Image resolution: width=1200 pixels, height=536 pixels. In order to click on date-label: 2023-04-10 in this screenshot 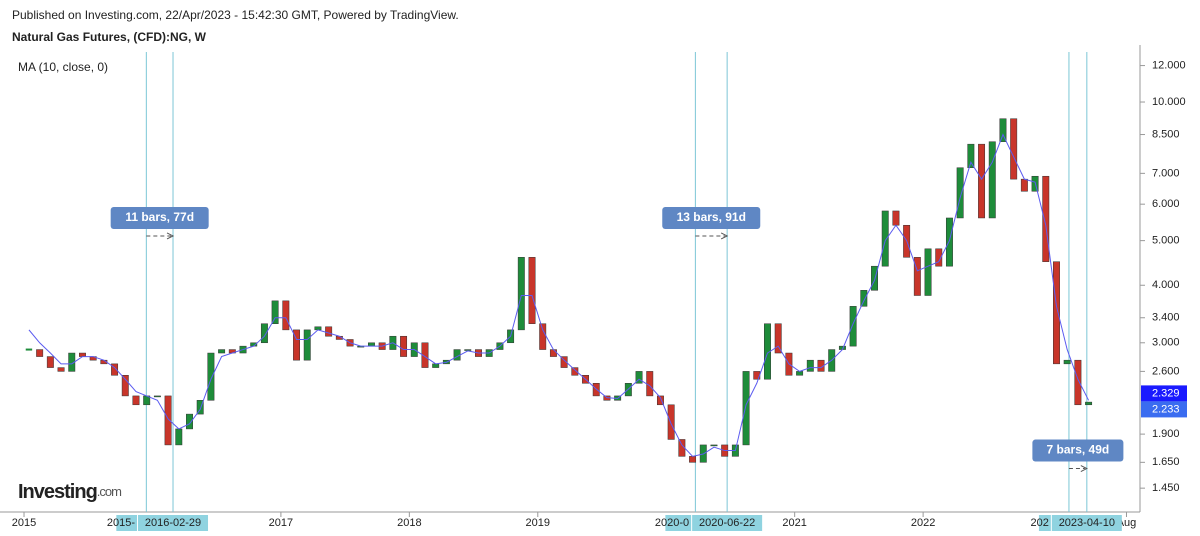, I will do `click(1087, 523)`.